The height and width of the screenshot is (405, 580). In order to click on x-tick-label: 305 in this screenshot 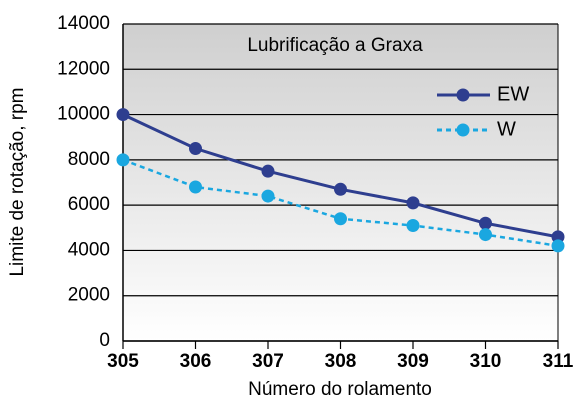, I will do `click(123, 361)`.